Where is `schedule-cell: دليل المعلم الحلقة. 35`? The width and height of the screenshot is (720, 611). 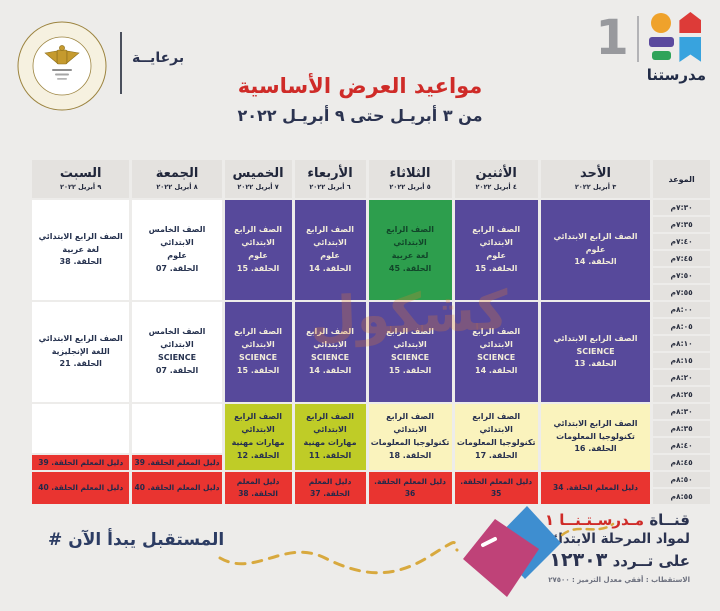
schedule-cell: دليل المعلم الحلقة. 35 is located at coordinates (496, 488).